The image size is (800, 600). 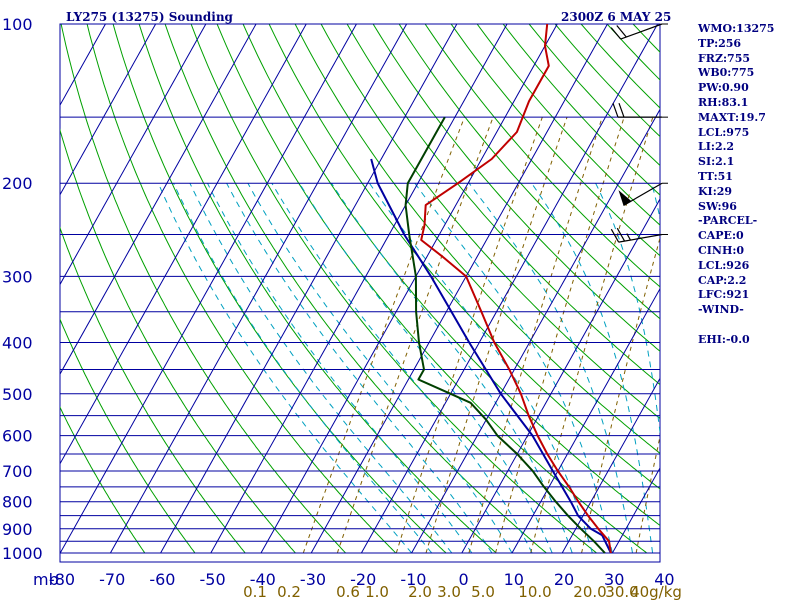 I want to click on temperature-tick-label: -80, so click(x=62, y=579).